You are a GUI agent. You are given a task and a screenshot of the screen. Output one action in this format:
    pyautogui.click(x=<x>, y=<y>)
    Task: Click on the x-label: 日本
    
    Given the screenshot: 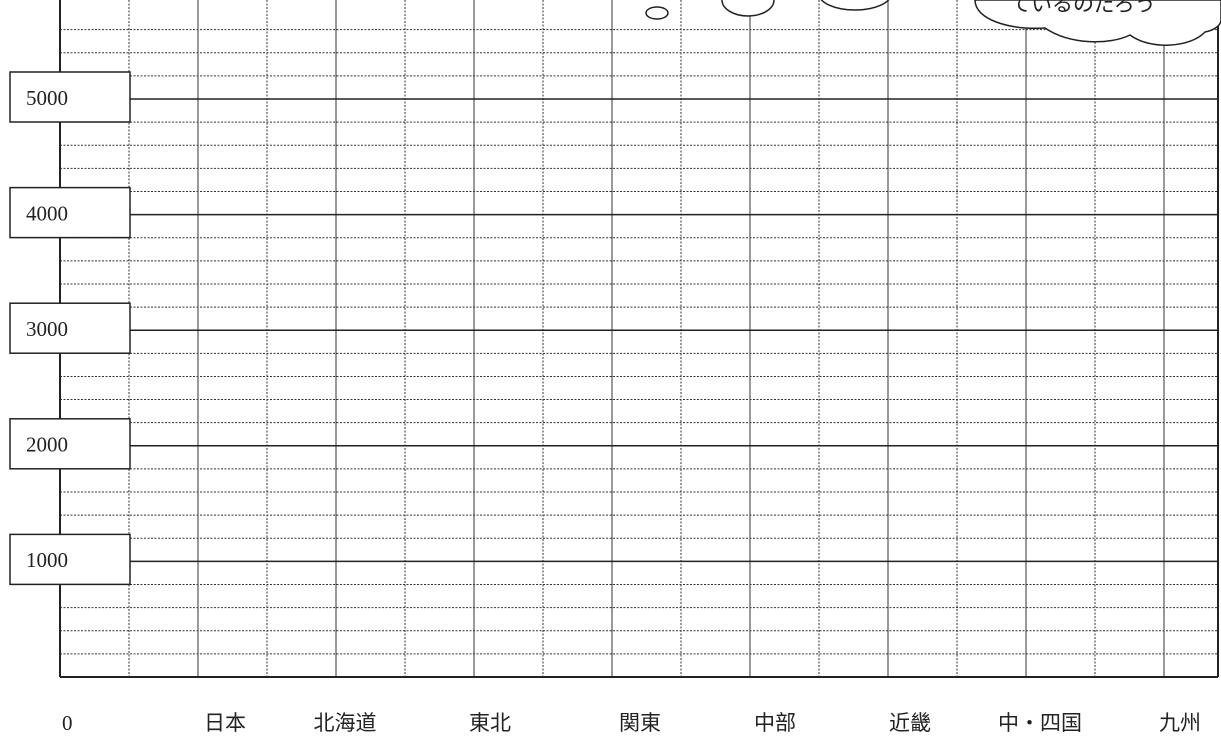 What is the action you would take?
    pyautogui.click(x=225, y=723)
    